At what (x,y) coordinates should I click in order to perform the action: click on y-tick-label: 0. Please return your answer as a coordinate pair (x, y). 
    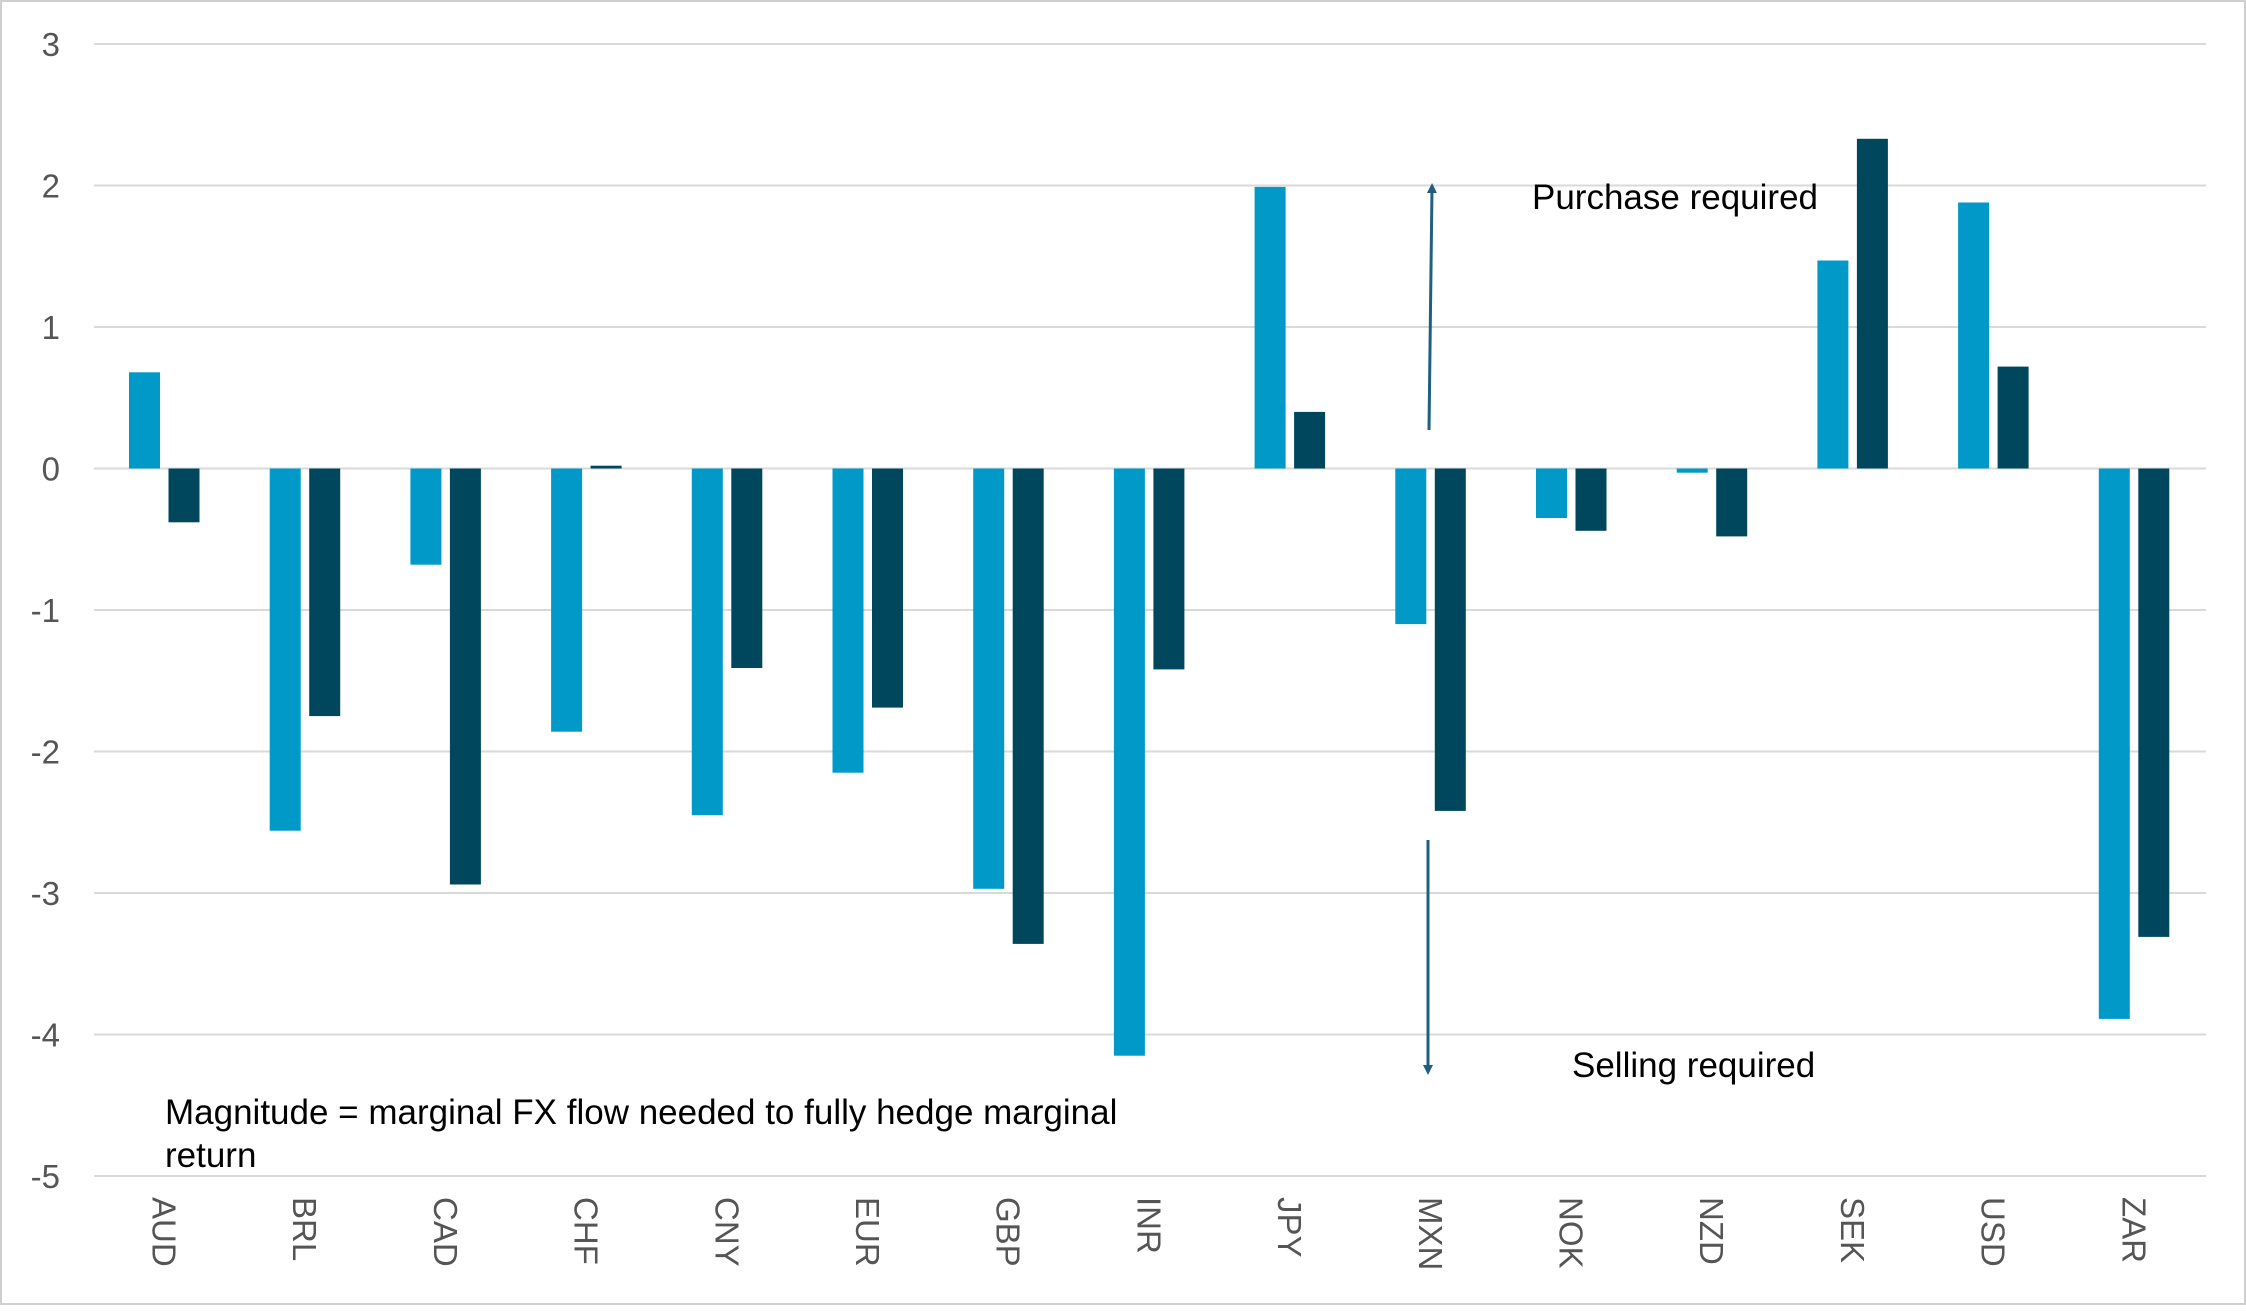
    Looking at the image, I should click on (51, 469).